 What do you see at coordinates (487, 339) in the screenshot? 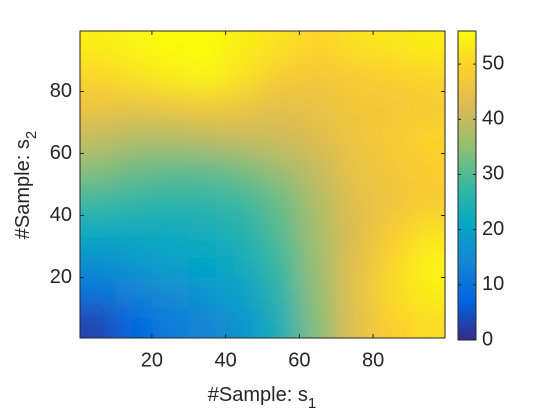
I see `colorbar-tick-label: 0` at bounding box center [487, 339].